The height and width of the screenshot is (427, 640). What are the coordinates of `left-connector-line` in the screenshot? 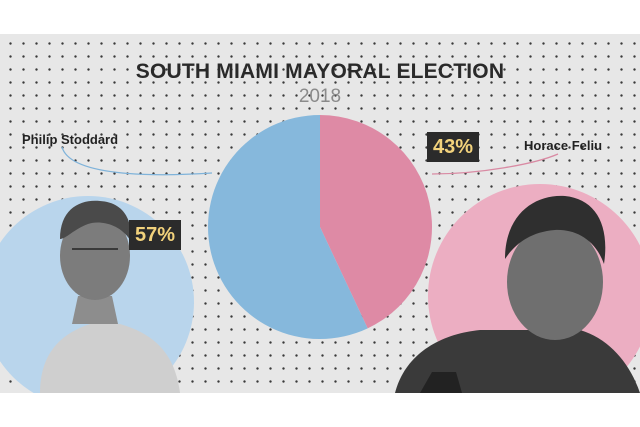 It's located at (137, 161).